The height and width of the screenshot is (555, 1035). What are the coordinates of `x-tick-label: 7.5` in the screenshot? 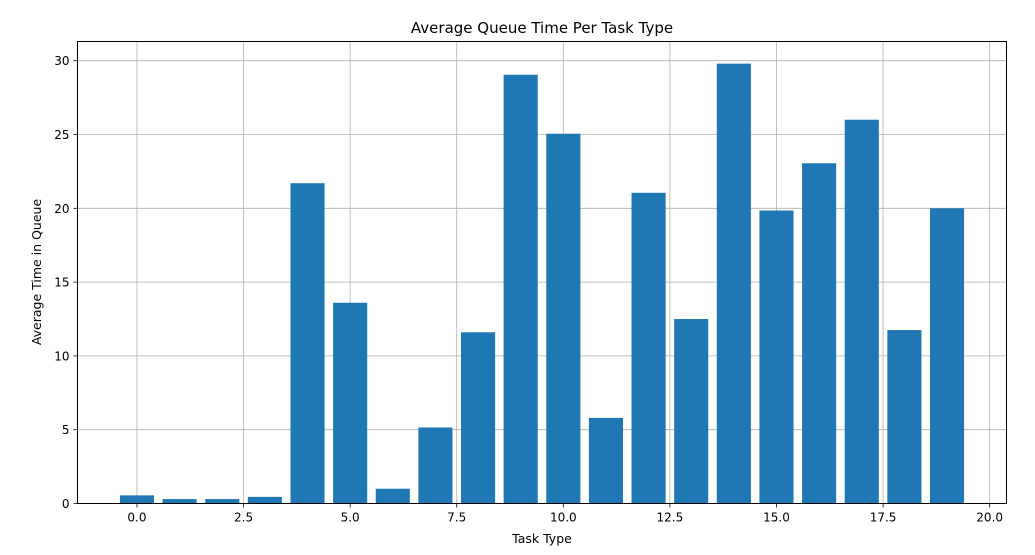 It's located at (456, 518).